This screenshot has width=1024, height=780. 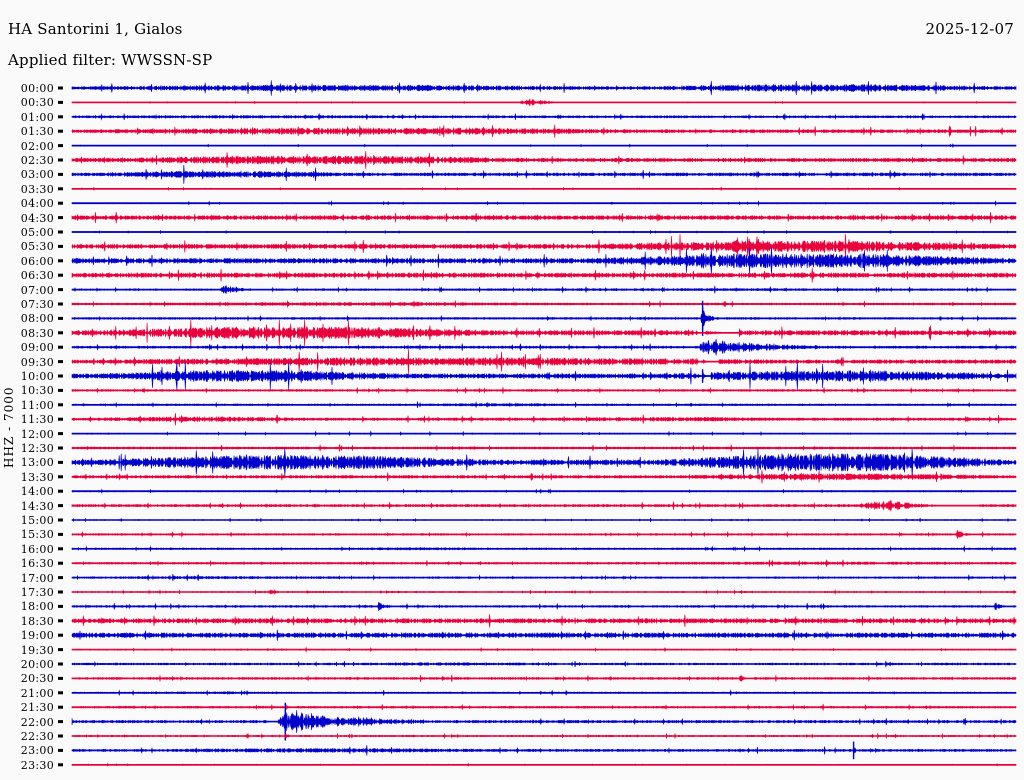 I want to click on time-label-1930: 19:30, so click(x=37, y=650).